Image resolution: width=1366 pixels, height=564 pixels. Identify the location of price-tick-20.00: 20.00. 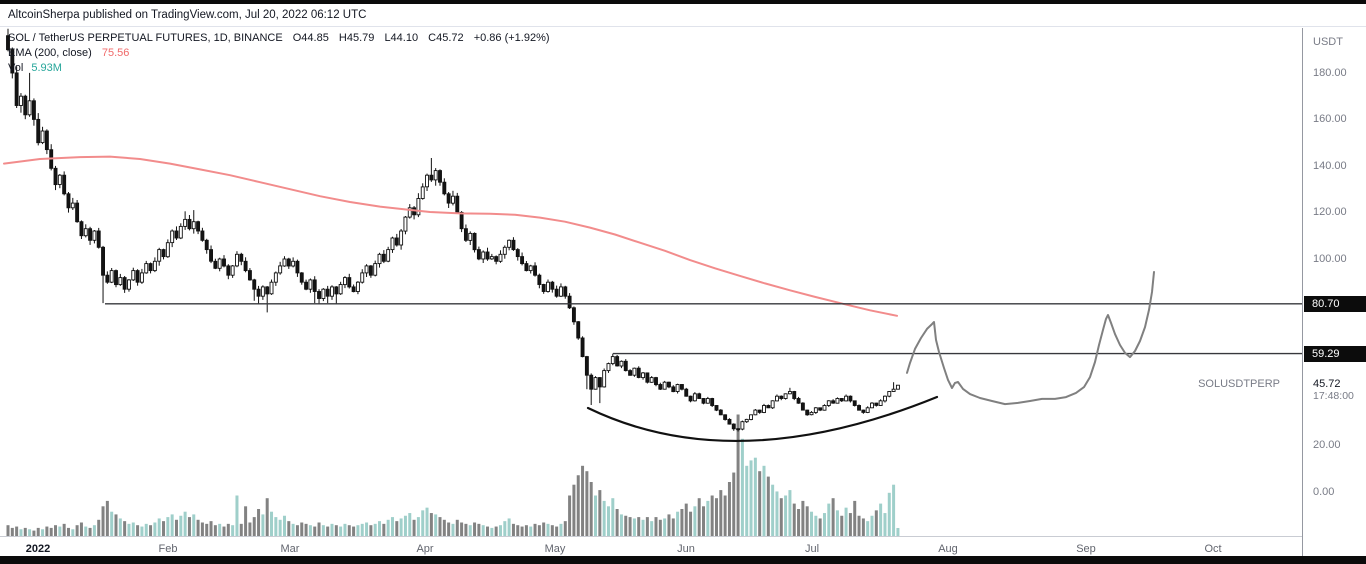
(1327, 444).